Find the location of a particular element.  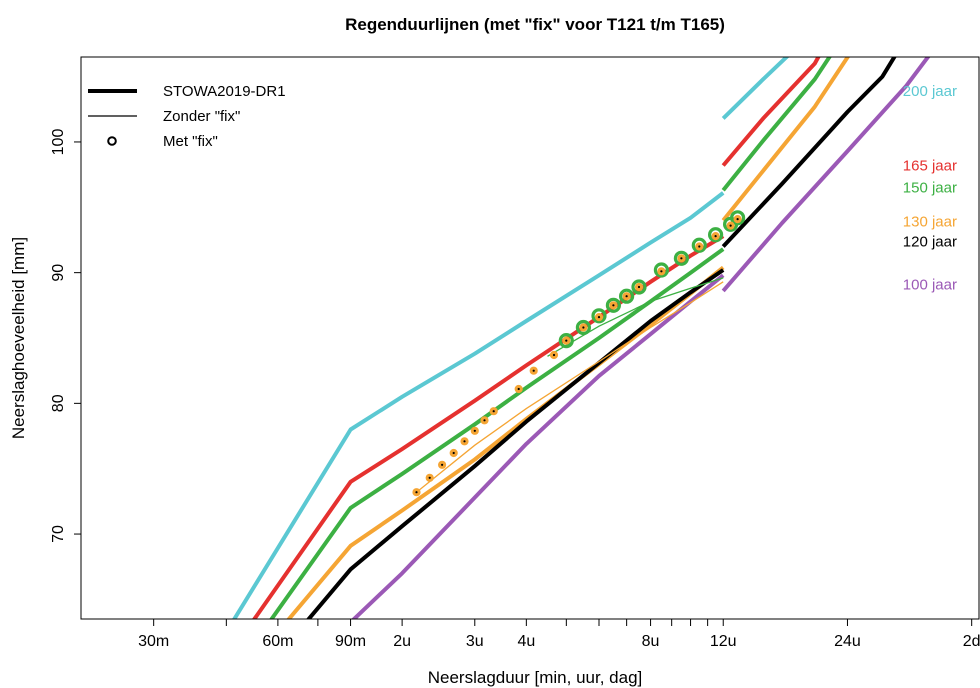

series-line-165-jaar-long is located at coordinates (771, 112).